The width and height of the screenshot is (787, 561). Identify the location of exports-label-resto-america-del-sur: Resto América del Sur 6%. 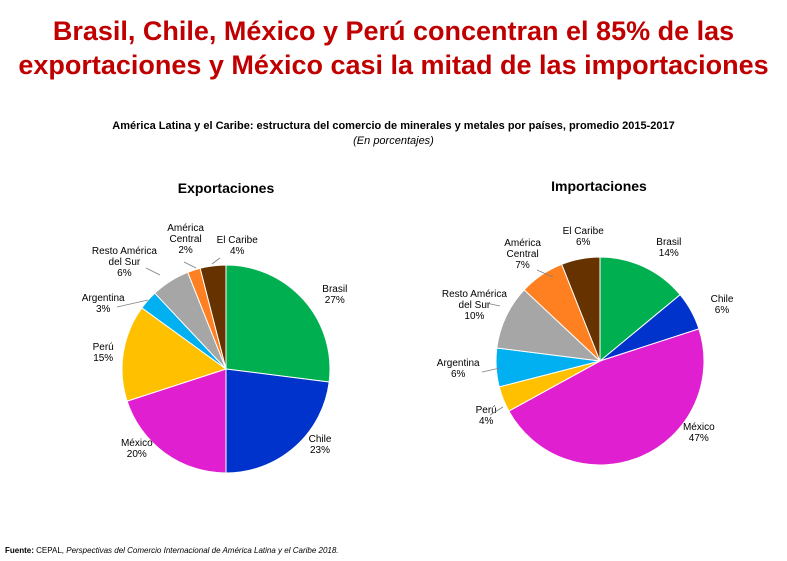
(124, 262).